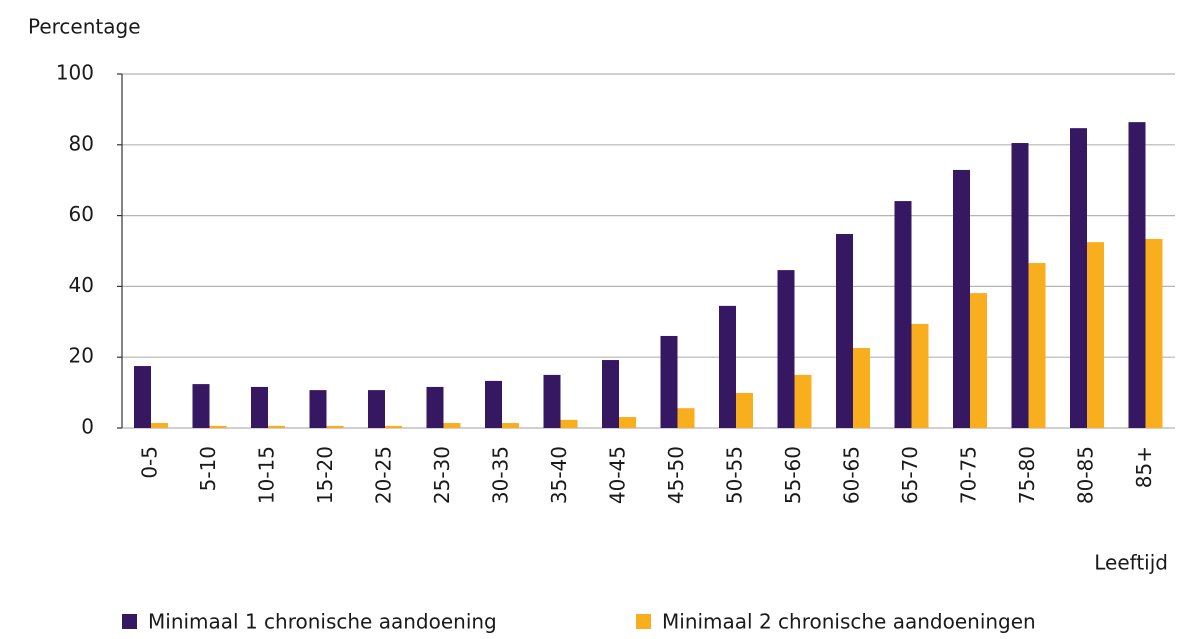 This screenshot has width=1191, height=639. What do you see at coordinates (969, 475) in the screenshot?
I see `x-tick-label: 70-75` at bounding box center [969, 475].